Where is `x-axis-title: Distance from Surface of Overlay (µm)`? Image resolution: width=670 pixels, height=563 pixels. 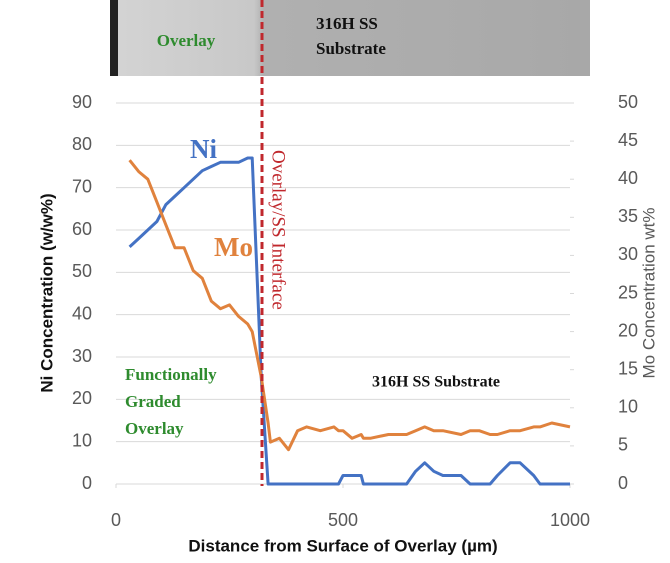
x-axis-title: Distance from Surface of Overlay (µm) is located at coordinates (342, 545).